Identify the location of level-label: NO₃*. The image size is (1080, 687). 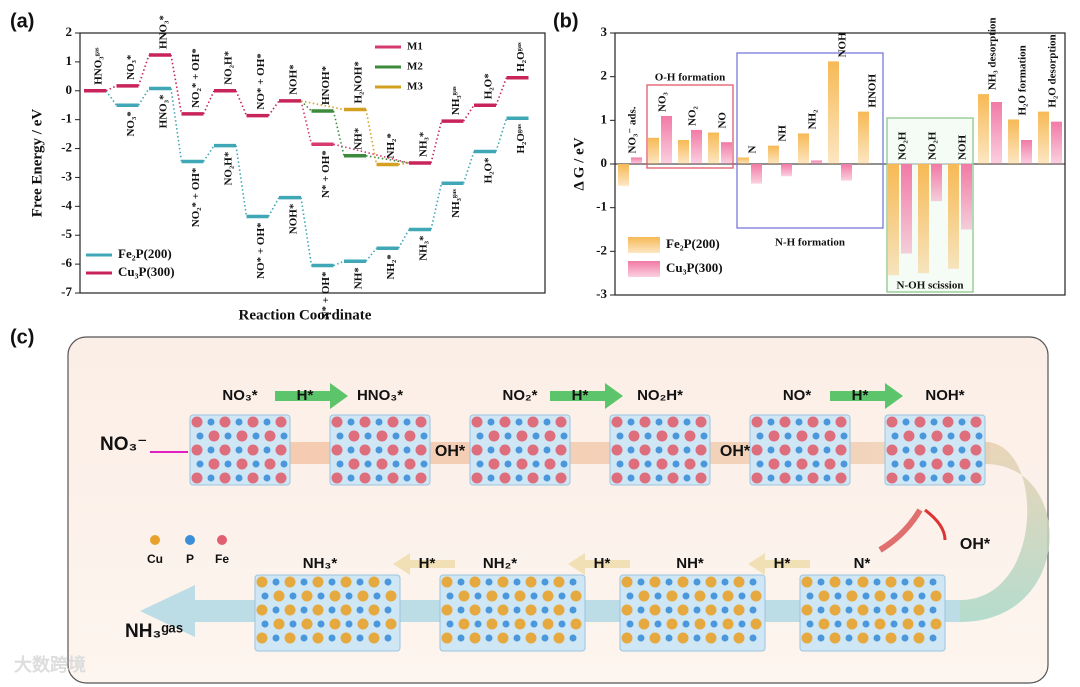
(131, 67).